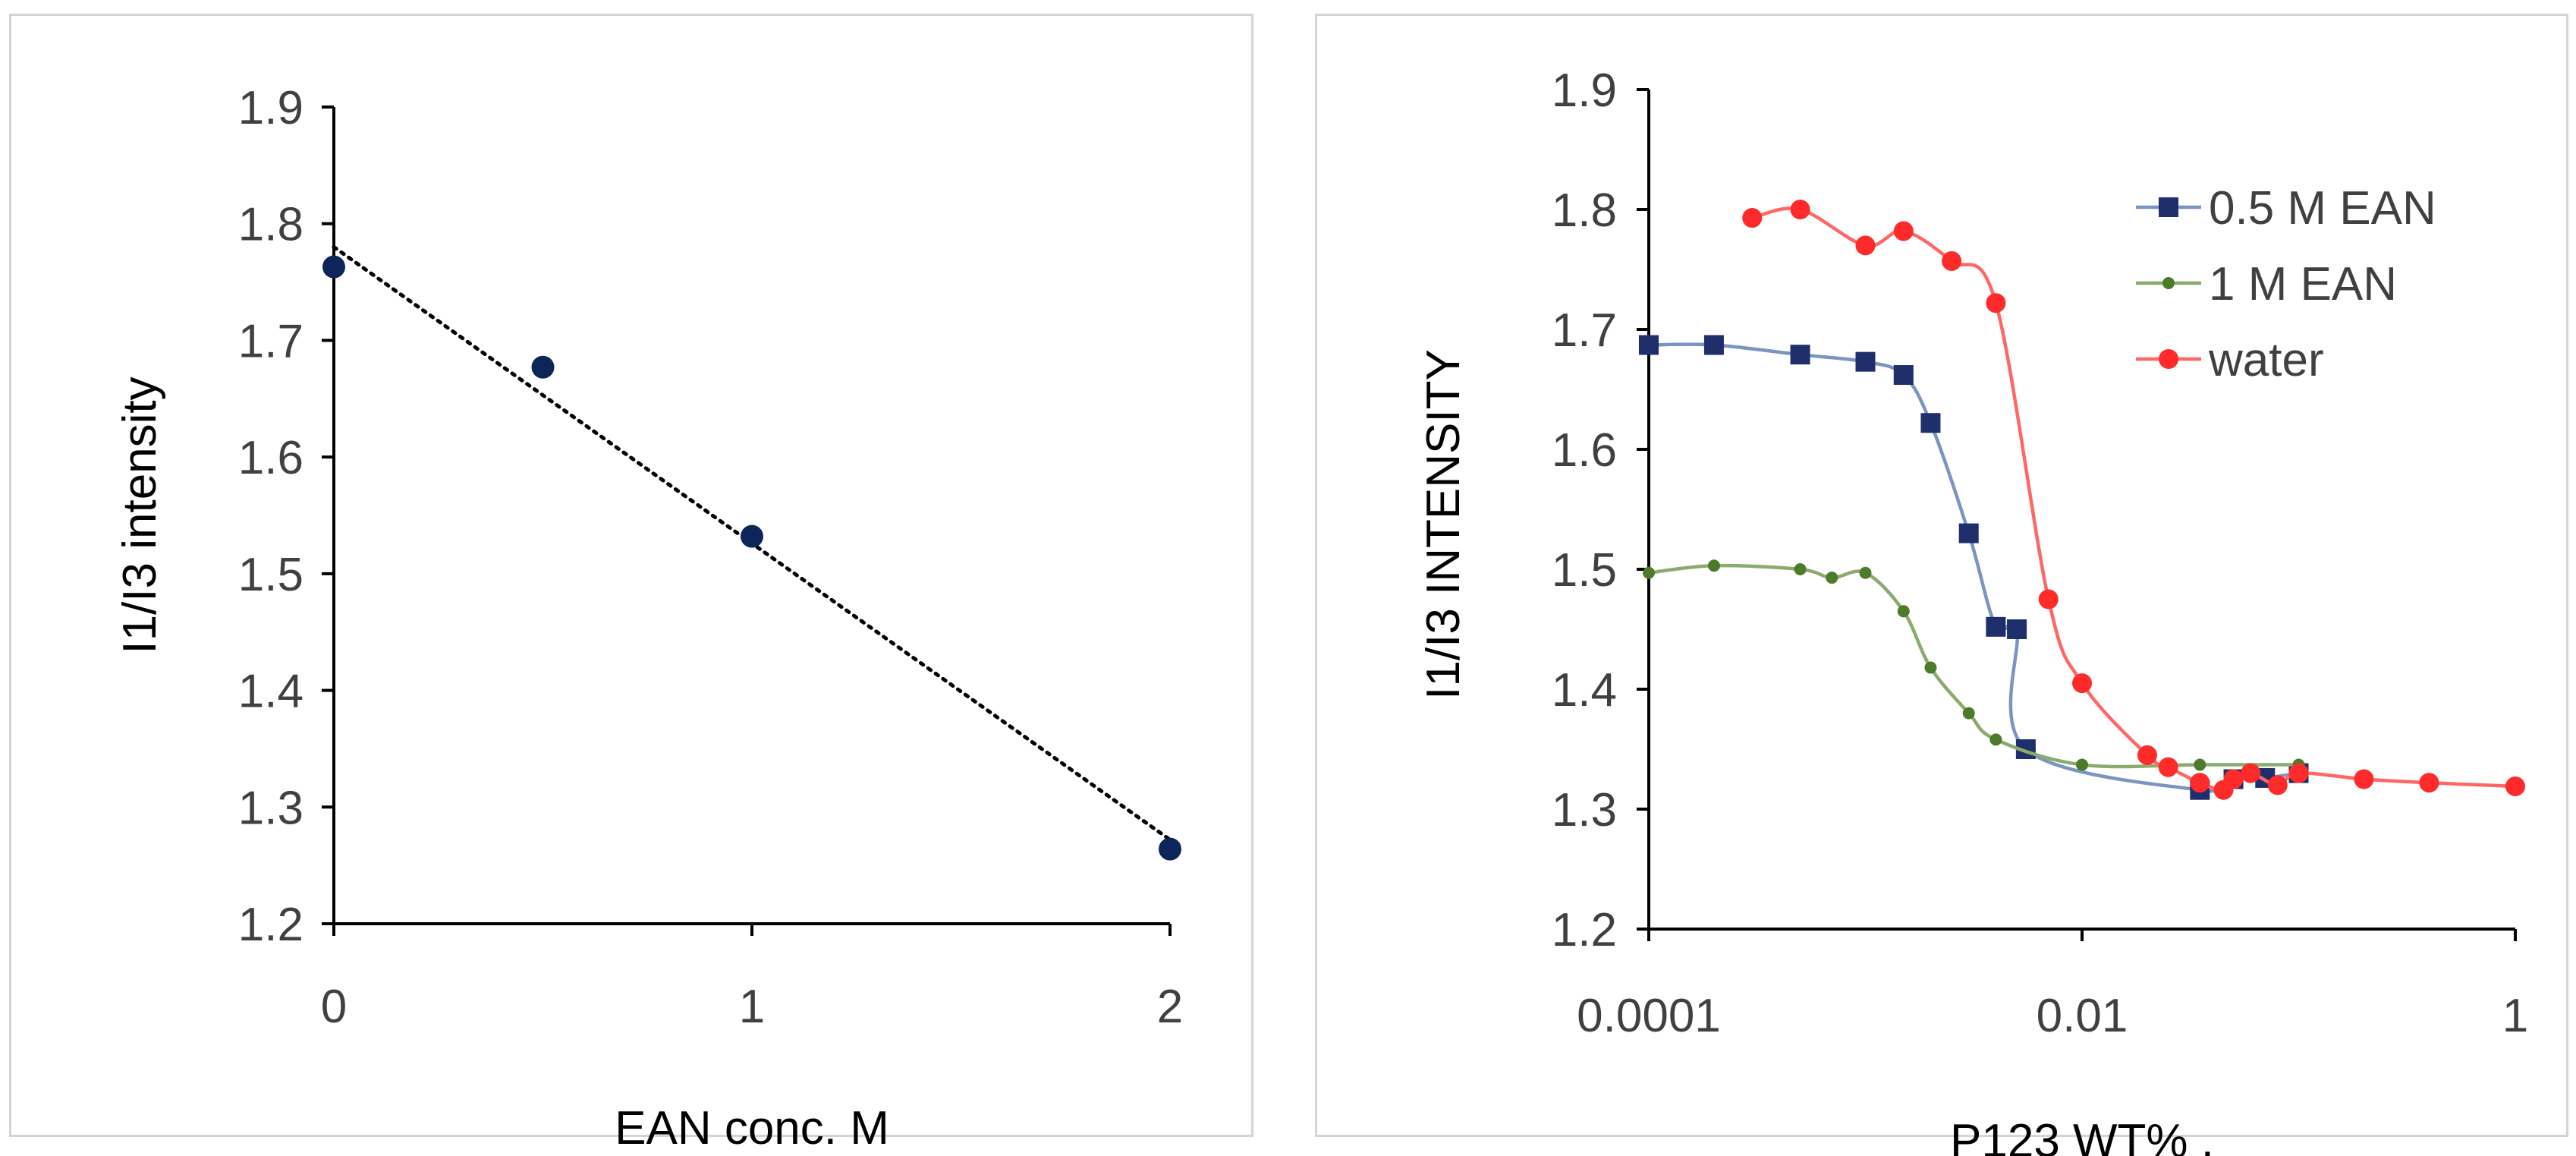 The image size is (2576, 1156). Describe the element at coordinates (2303, 284) in the screenshot. I see `legend-label-ean-1: 1 M EAN` at that location.